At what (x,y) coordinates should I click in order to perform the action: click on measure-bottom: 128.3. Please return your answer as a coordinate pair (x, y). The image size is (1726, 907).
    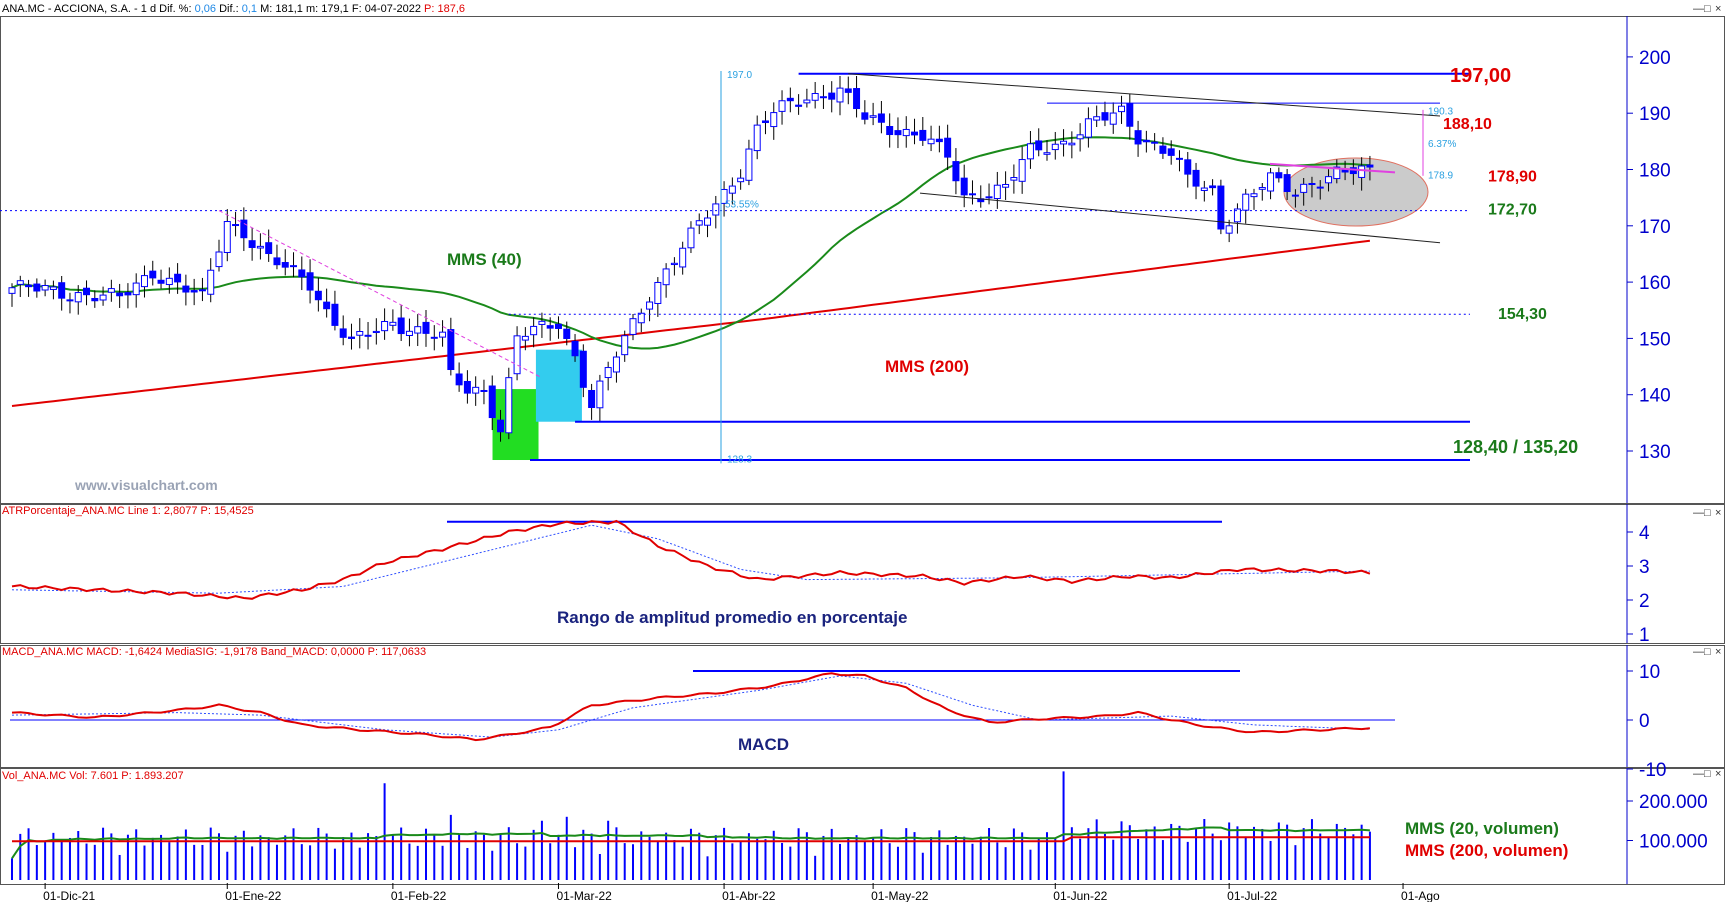
    Looking at the image, I should click on (739, 460).